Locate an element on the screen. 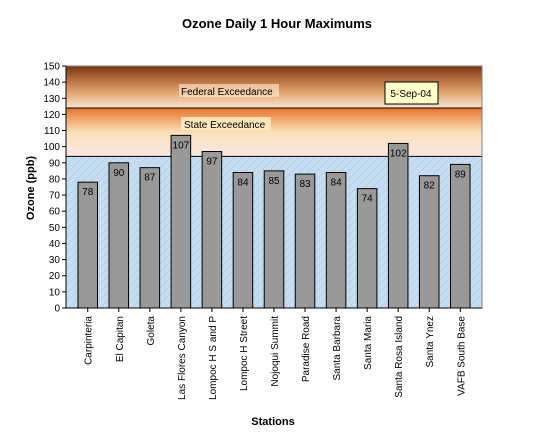 This screenshot has width=554, height=448. x-category-label: Lompoc H Street is located at coordinates (244, 353).